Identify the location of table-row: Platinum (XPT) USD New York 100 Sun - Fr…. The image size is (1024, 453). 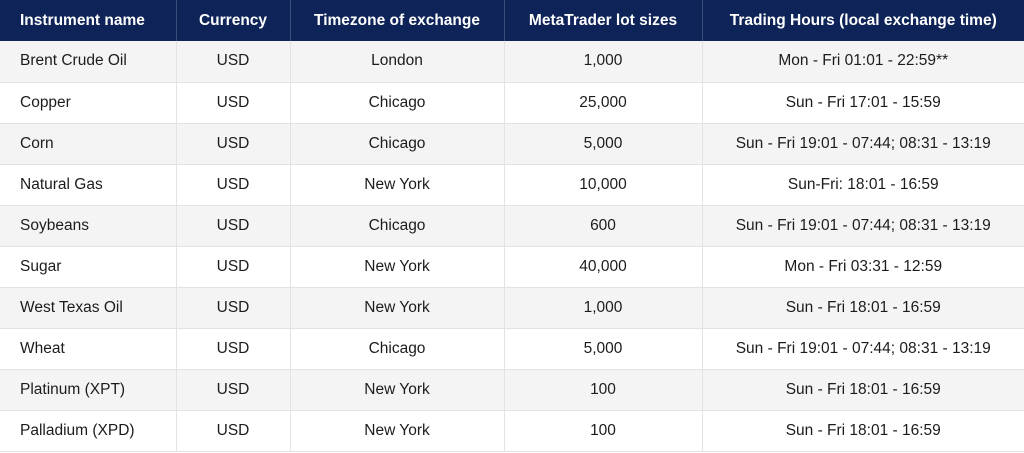
(512, 390).